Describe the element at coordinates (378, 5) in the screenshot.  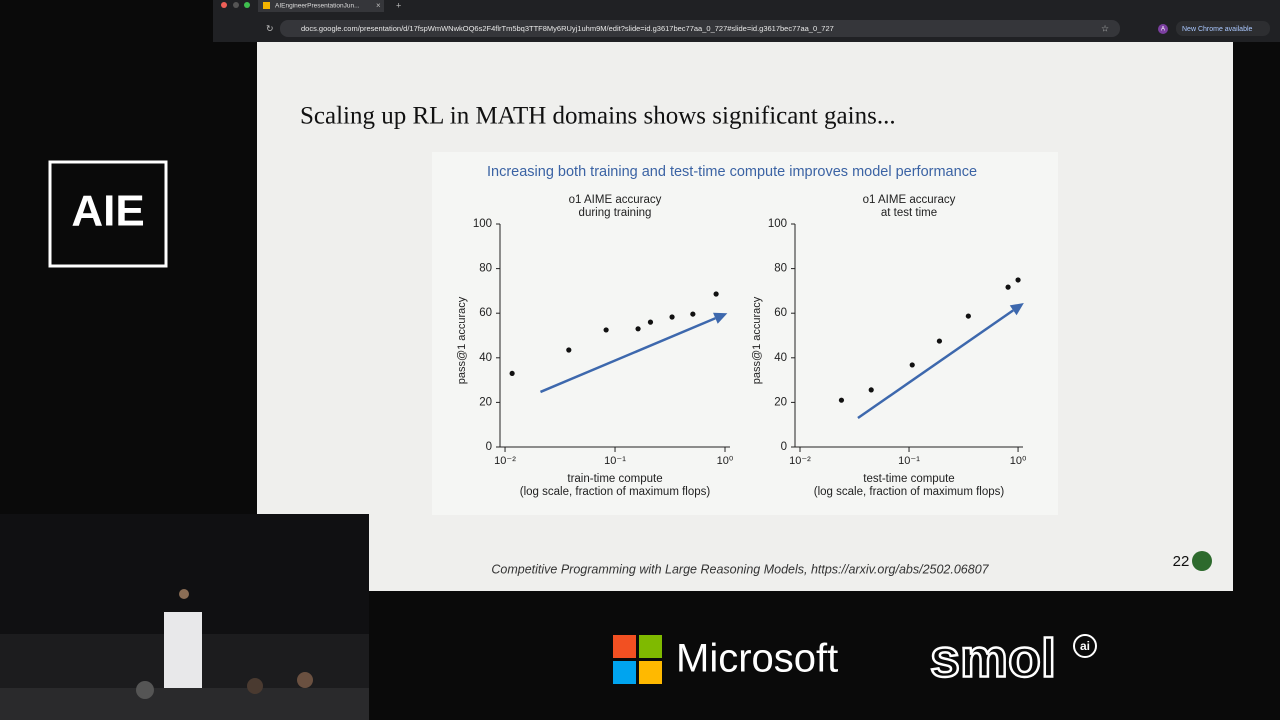
I see `tab-close: ×` at that location.